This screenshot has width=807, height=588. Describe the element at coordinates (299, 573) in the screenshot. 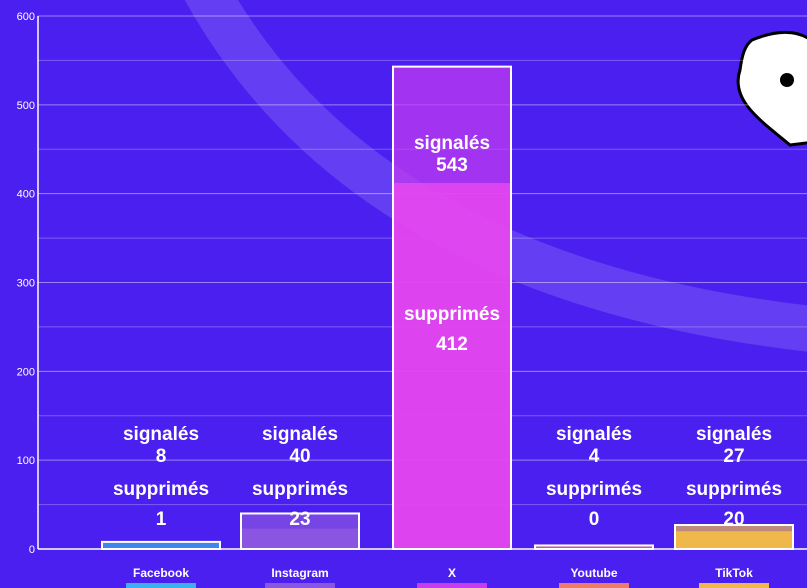

I see `category-label: Instagram` at that location.